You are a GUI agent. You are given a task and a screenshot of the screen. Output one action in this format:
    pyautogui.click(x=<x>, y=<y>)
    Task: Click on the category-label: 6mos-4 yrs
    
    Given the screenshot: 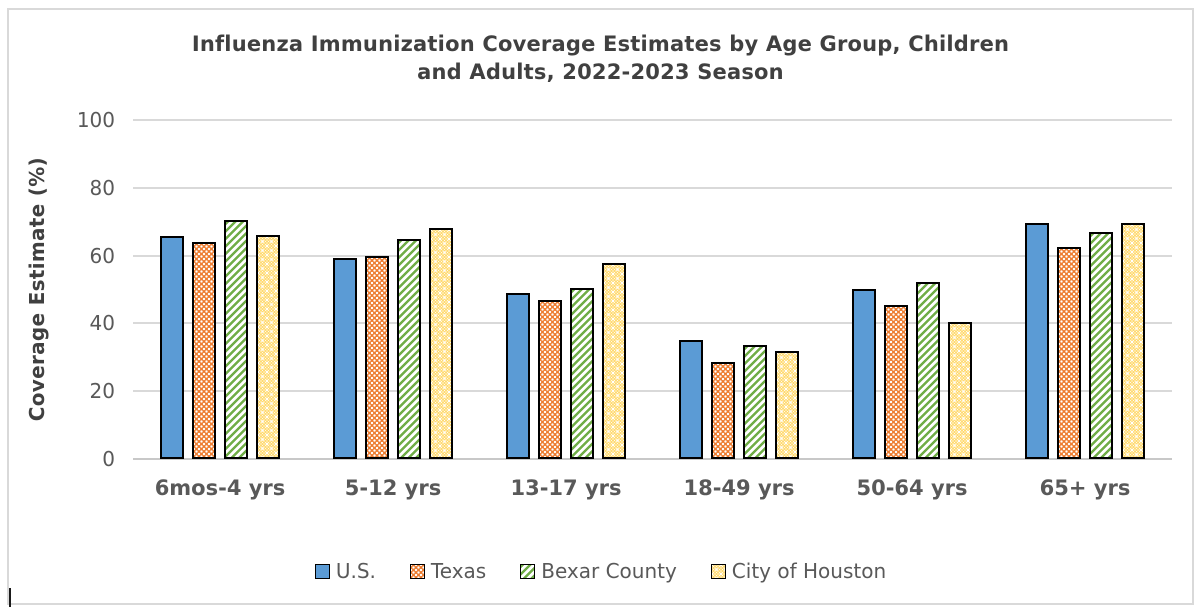 What is the action you would take?
    pyautogui.click(x=220, y=488)
    